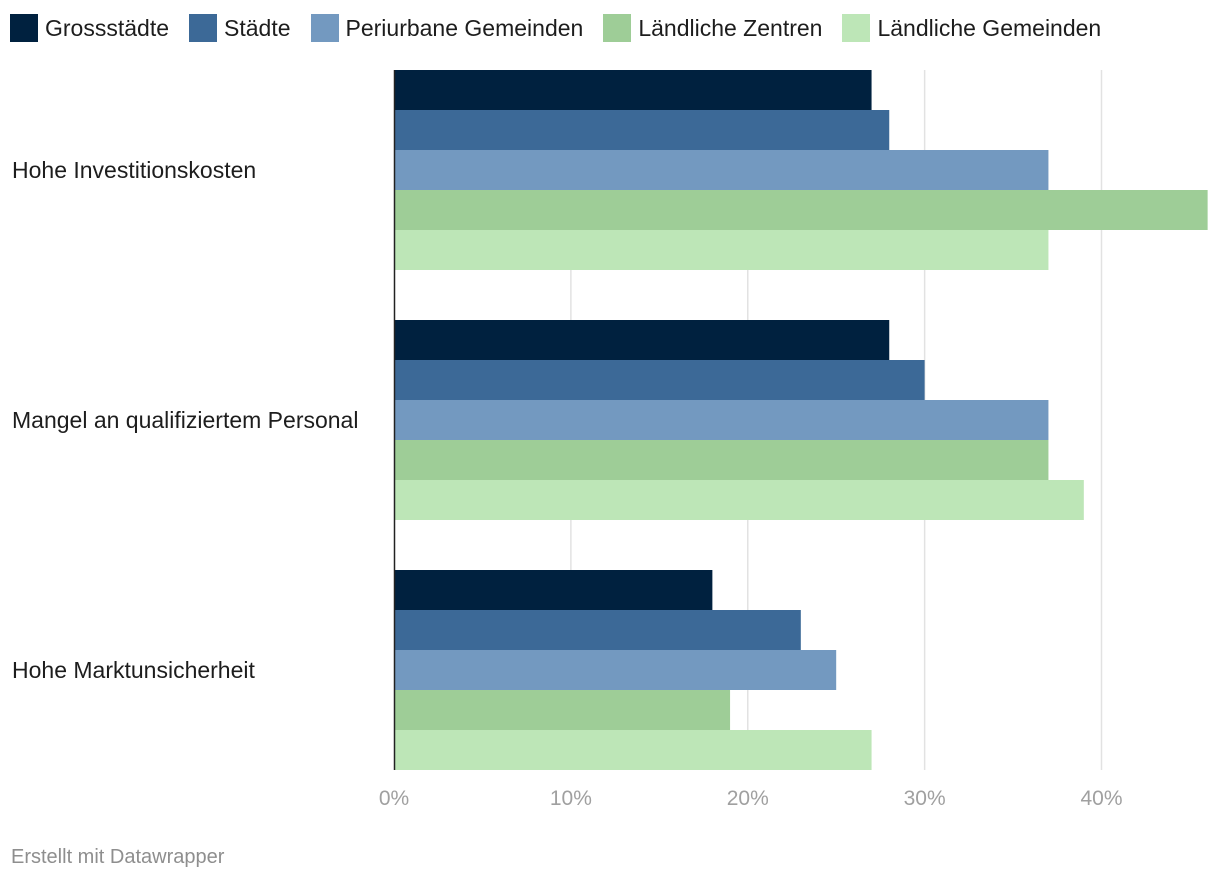 Image resolution: width=1220 pixels, height=882 pixels. I want to click on legend-label: Städte, so click(257, 27).